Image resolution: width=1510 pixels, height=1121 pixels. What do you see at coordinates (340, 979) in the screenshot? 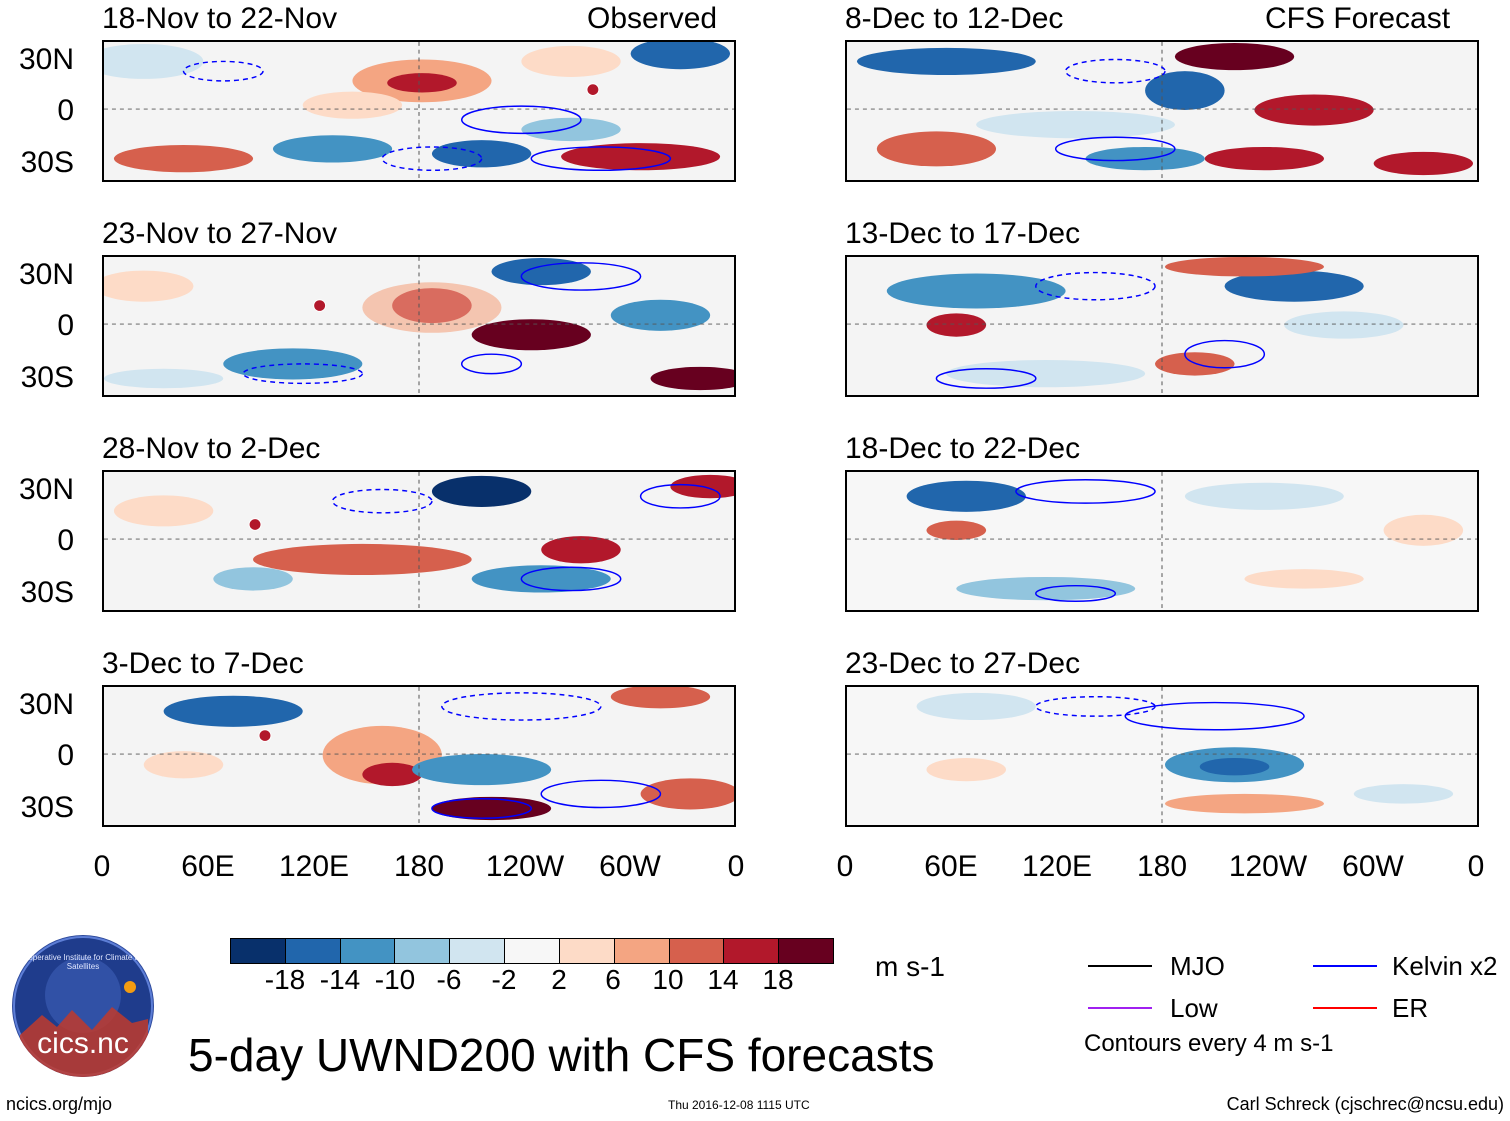
I see `colorbar-label: -14` at bounding box center [340, 979].